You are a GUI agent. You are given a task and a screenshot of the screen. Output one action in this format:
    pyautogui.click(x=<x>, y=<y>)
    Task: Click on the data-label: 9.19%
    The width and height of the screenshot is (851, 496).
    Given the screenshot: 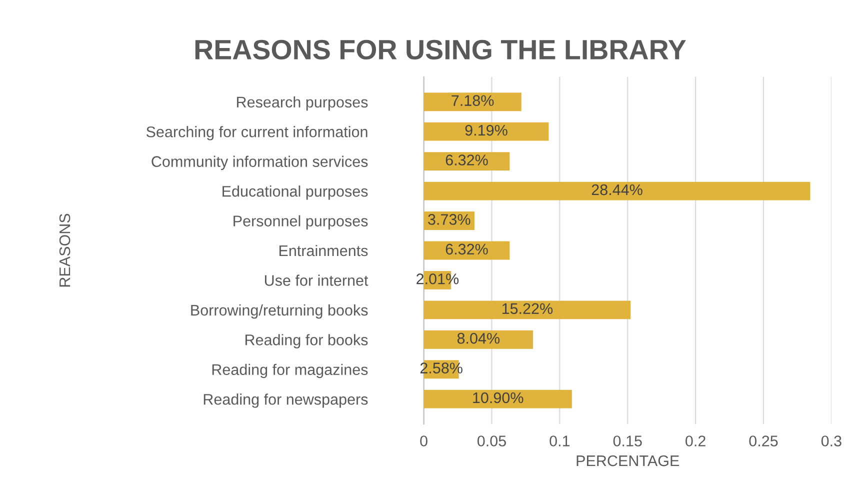 What is the action you would take?
    pyautogui.click(x=486, y=130)
    